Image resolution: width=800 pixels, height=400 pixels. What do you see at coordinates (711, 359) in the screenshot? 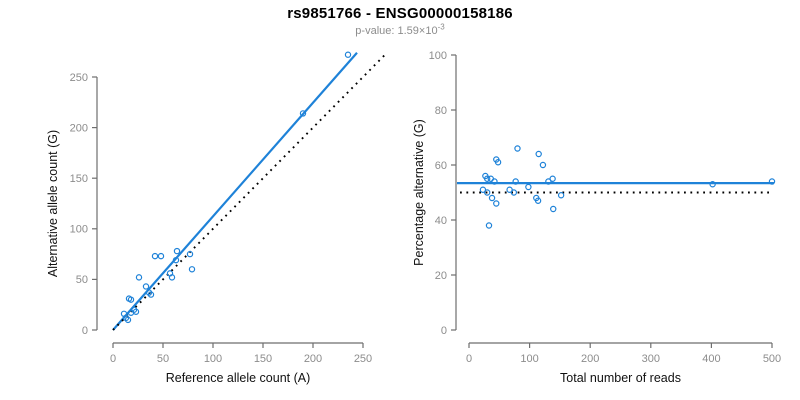
I see `right-x-tick-label: 400` at bounding box center [711, 359].